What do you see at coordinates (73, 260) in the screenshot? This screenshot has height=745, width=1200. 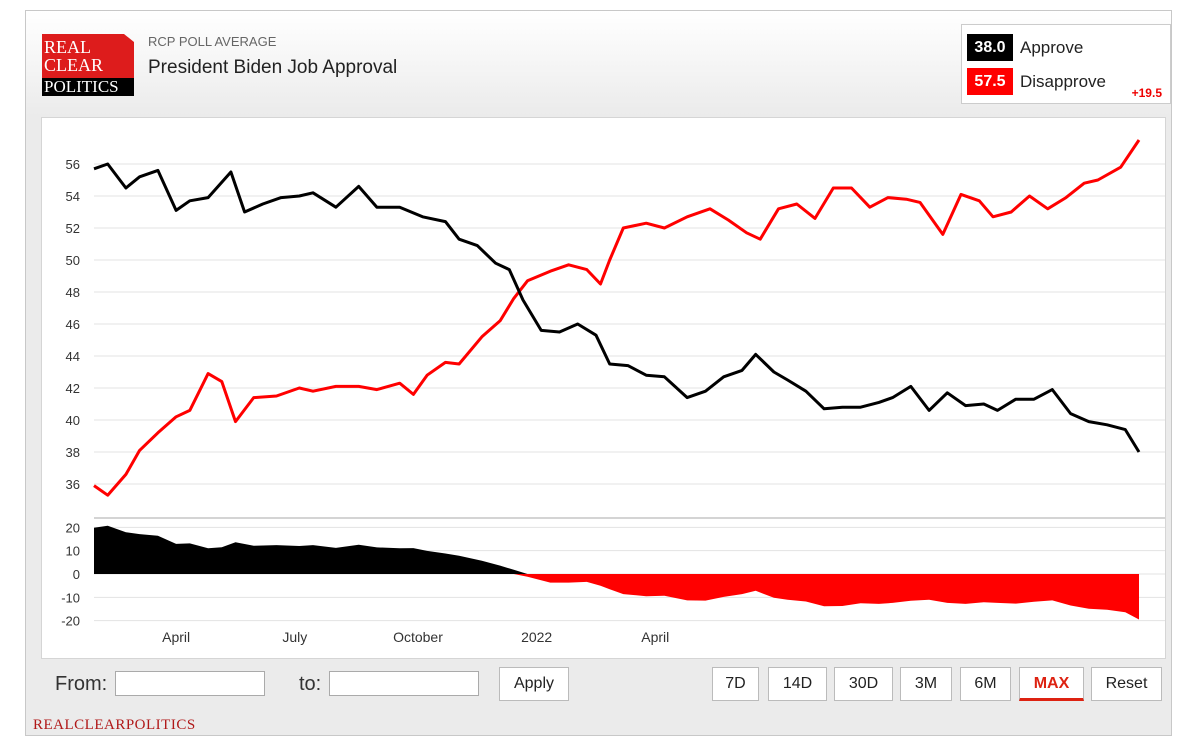 I see `y-tick-label-50: 50` at bounding box center [73, 260].